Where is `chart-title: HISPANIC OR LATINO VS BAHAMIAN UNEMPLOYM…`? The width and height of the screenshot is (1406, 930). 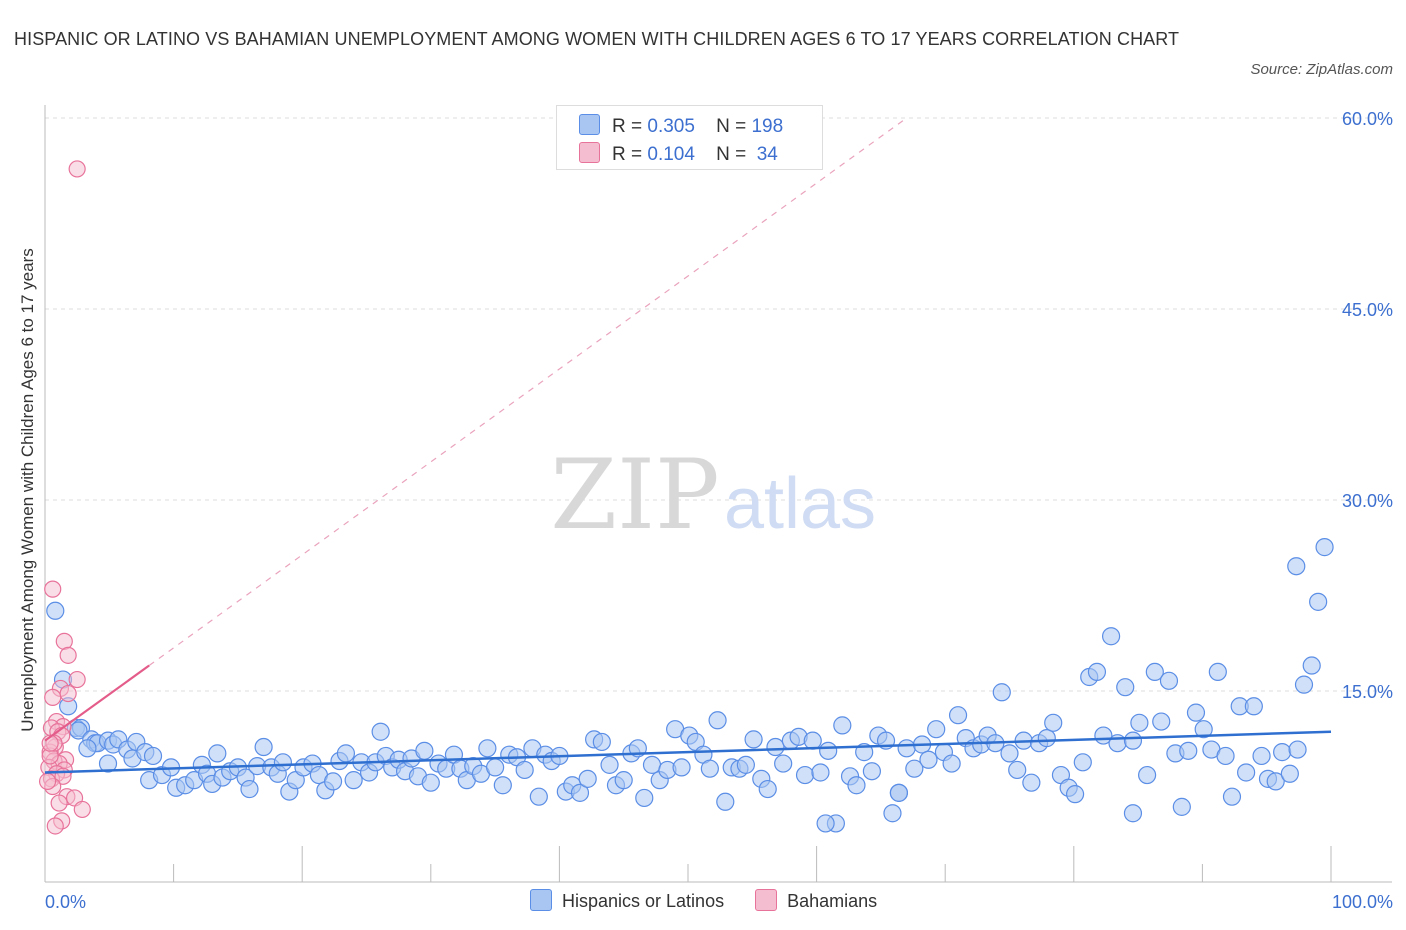
chart-title: HISPANIC OR LATINO VS BAHAMIAN UNEMPLOYM… is located at coordinates (597, 39).